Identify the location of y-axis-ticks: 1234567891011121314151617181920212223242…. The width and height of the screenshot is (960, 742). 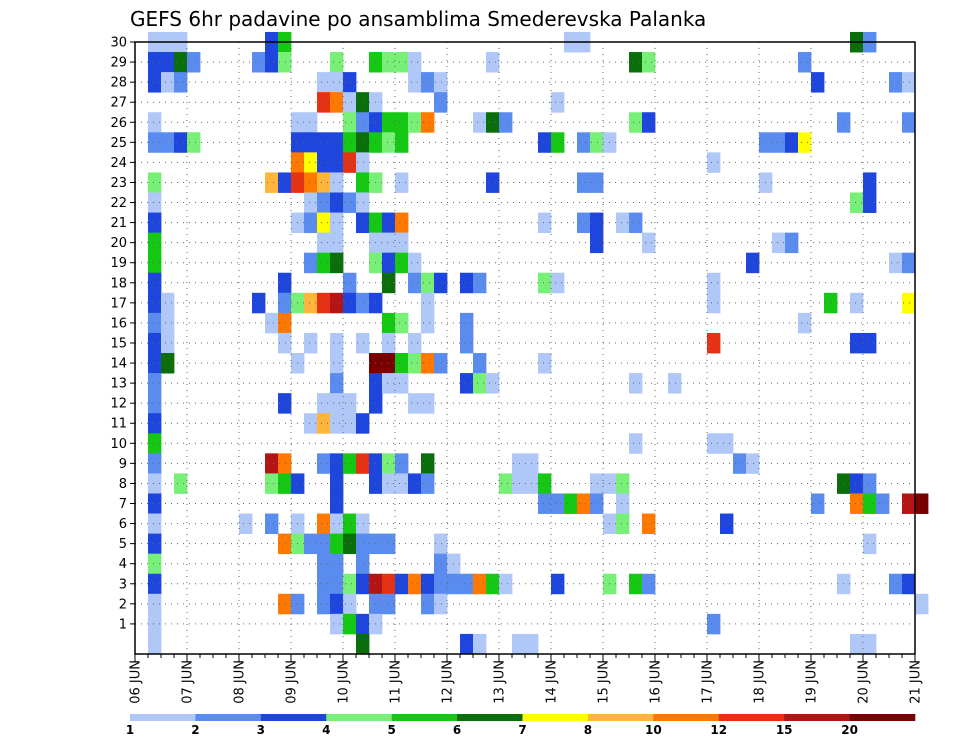
(122, 334).